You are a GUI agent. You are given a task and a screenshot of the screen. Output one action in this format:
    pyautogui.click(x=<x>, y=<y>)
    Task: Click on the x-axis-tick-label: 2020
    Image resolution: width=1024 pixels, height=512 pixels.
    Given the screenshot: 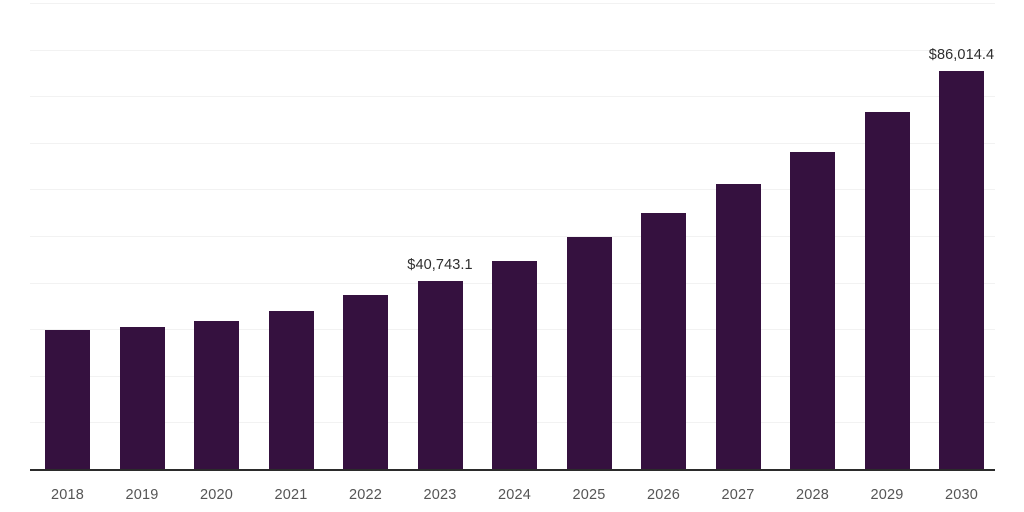 What is the action you would take?
    pyautogui.click(x=216, y=495)
    